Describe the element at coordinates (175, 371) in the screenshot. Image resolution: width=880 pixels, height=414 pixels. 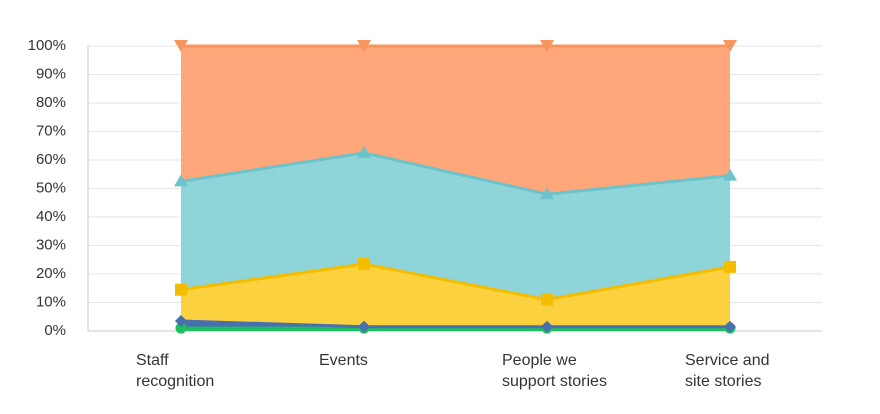
I see `x-tick-label: Staff recognition` at that location.